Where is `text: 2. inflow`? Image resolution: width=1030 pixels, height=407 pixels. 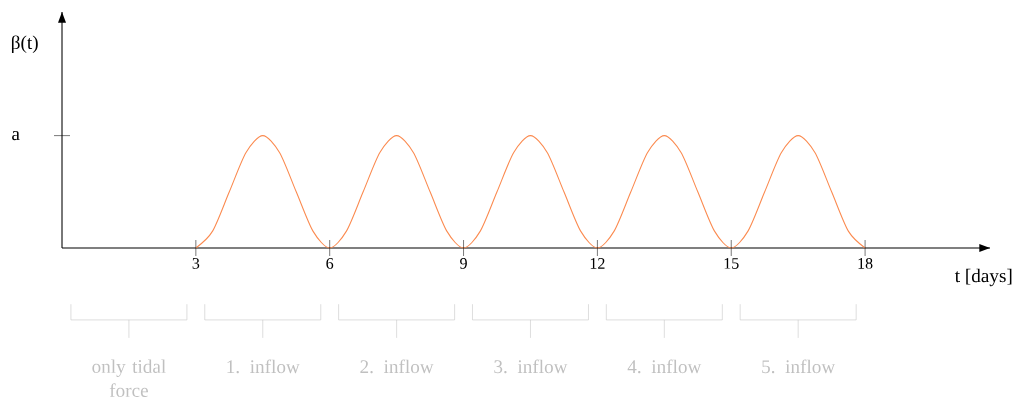
text: 2. inflow is located at coordinates (397, 366).